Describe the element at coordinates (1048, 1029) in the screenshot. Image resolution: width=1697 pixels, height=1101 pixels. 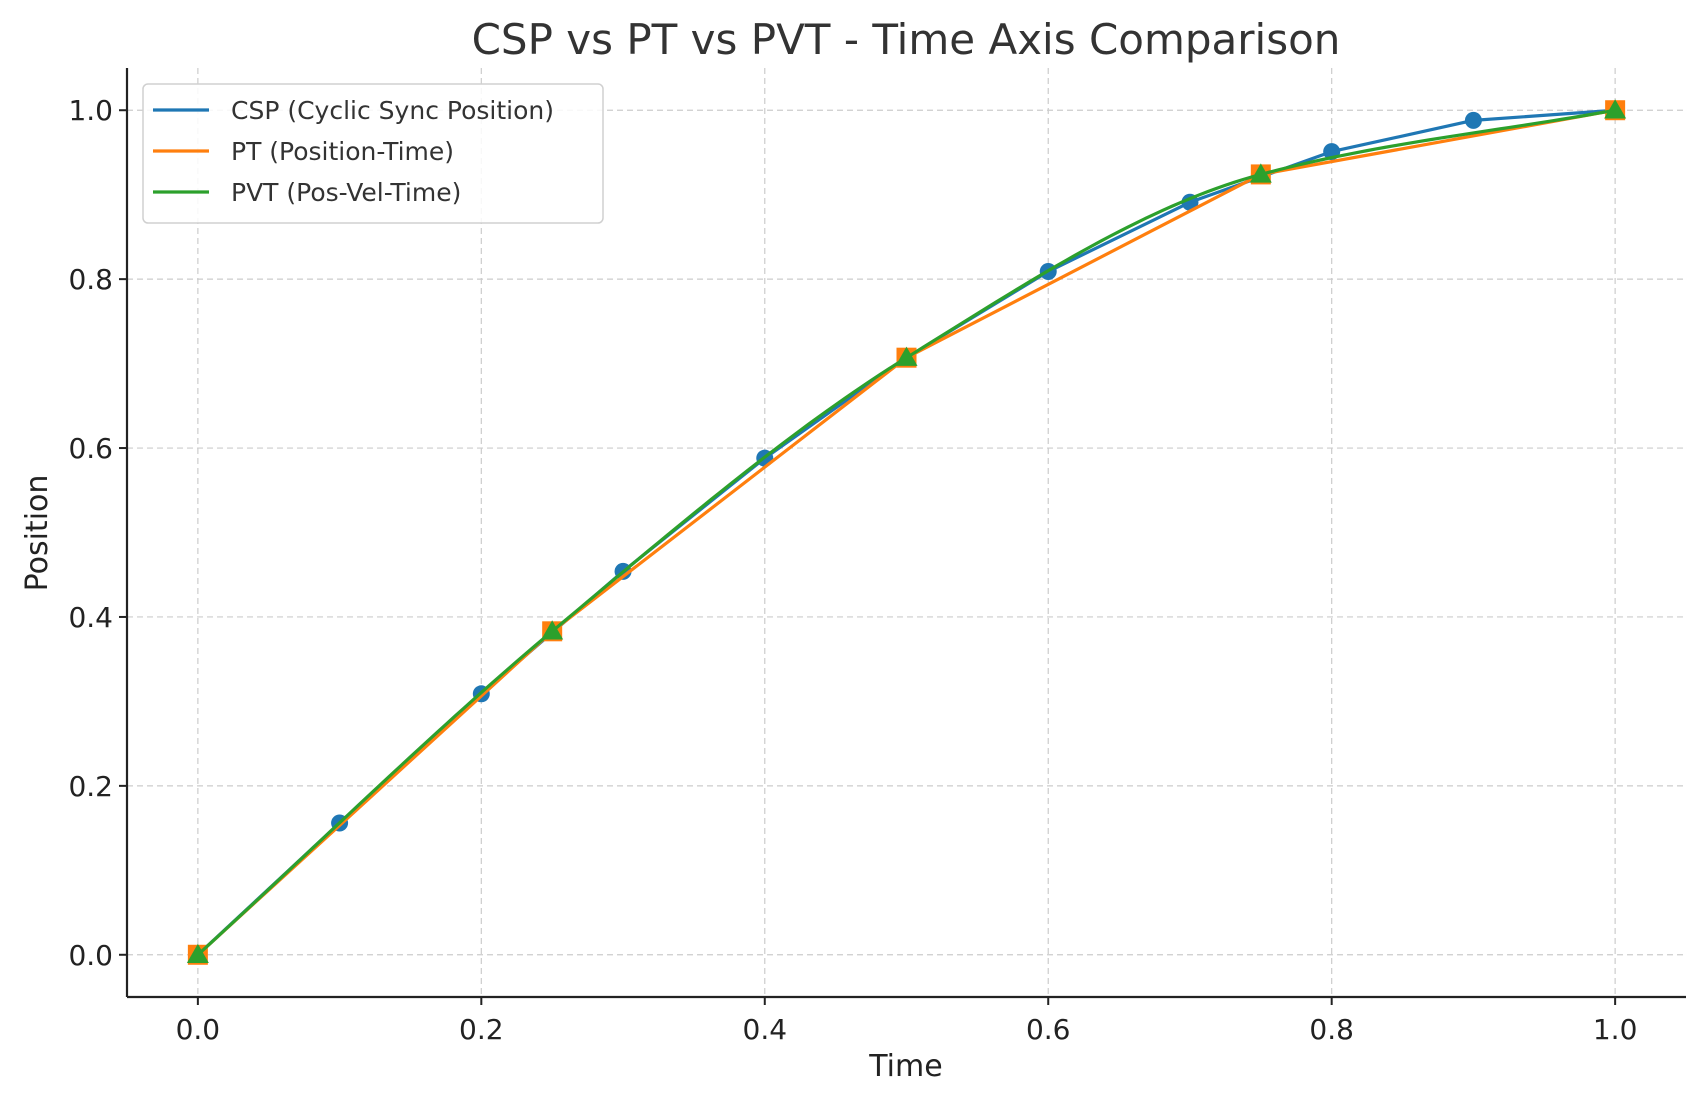
I see `x-tick-label: 0.6` at that location.